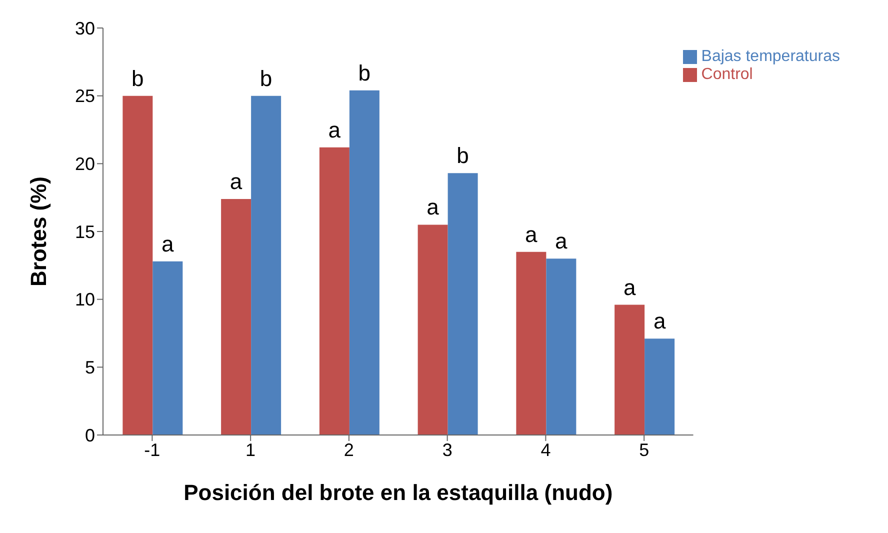 Image resolution: width=888 pixels, height=533 pixels. Describe the element at coordinates (545, 450) in the screenshot. I see `x-tick-label: 4` at that location.